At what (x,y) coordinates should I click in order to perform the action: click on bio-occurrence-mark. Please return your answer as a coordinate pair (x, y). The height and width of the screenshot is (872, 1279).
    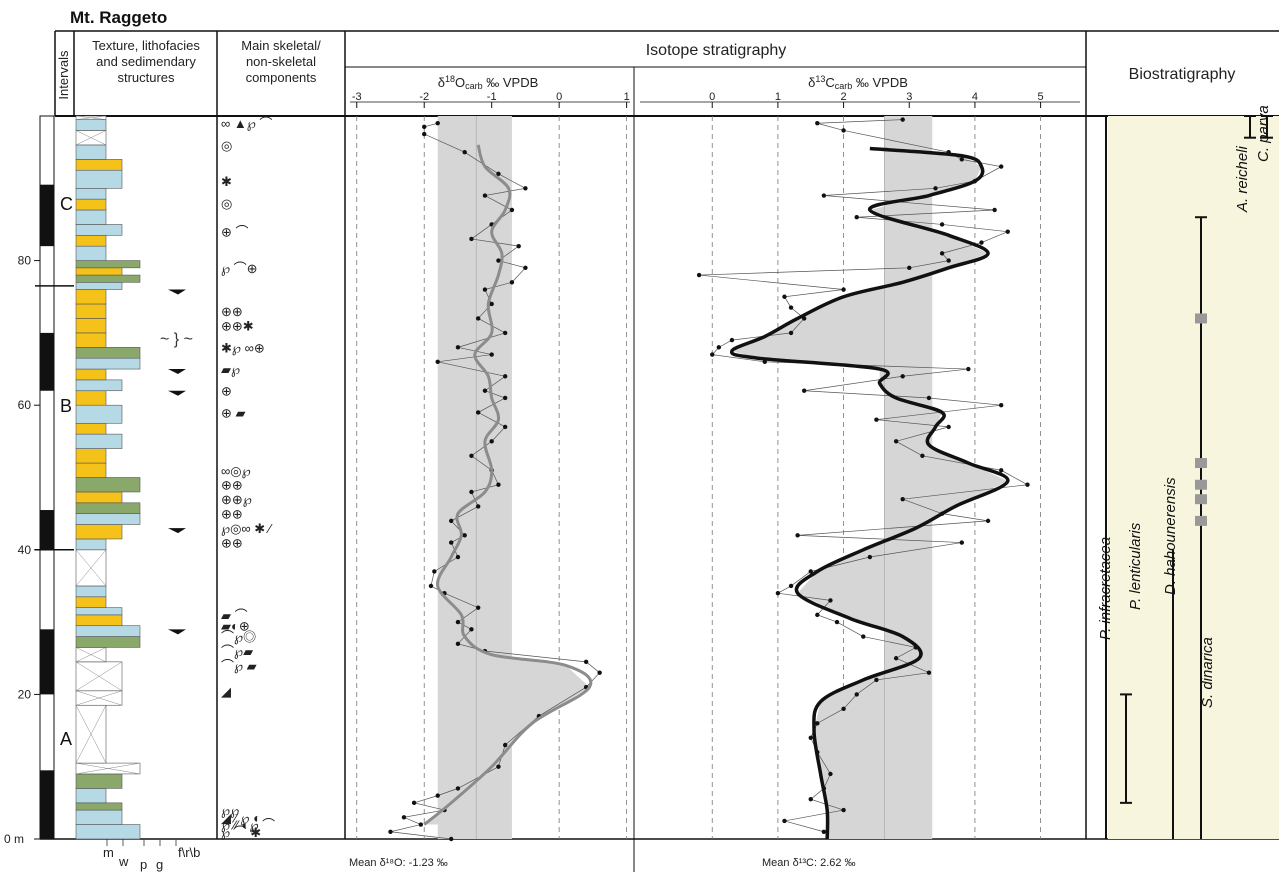
    Looking at the image, I should click on (1201, 318).